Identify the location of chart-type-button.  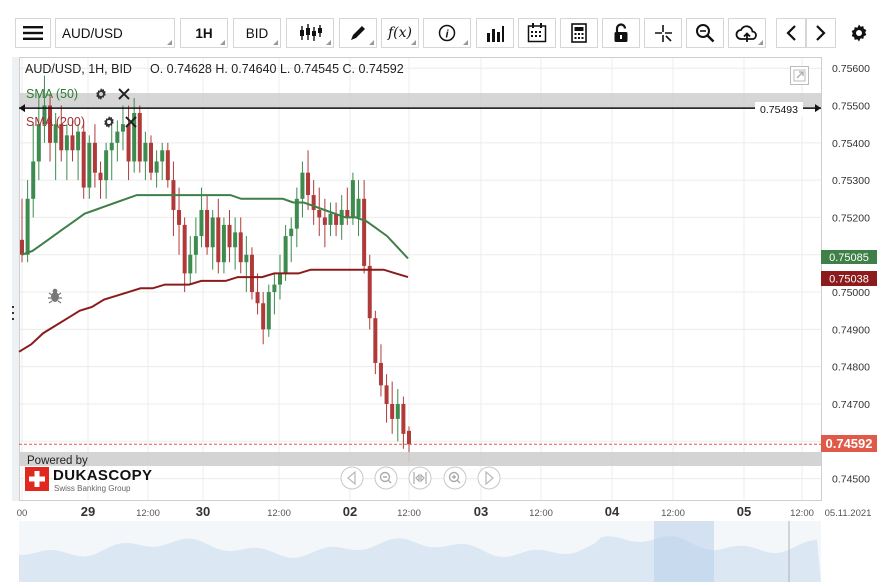
(310, 33).